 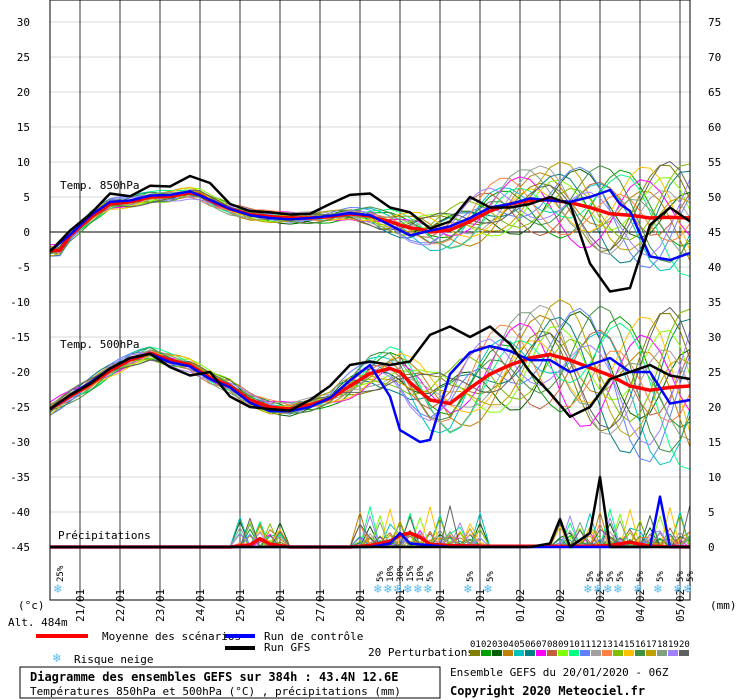 I want to click on date-label: 05/02, so click(x=680, y=605).